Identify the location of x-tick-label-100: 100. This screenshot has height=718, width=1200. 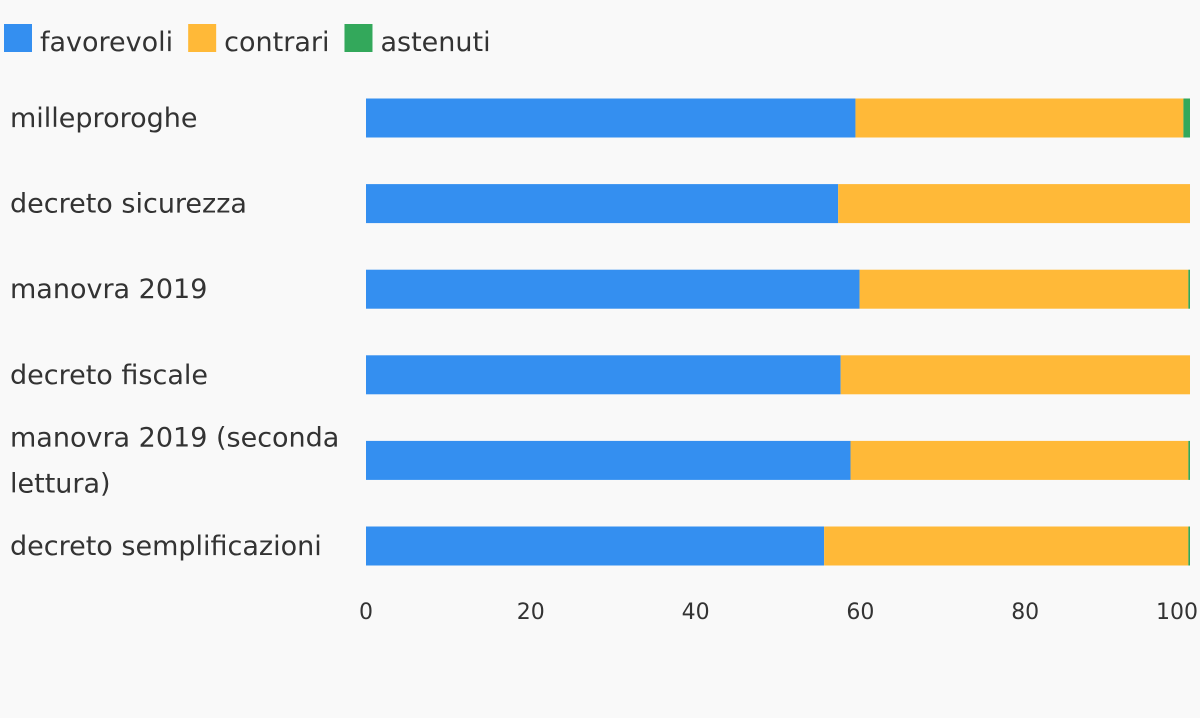
(1177, 612).